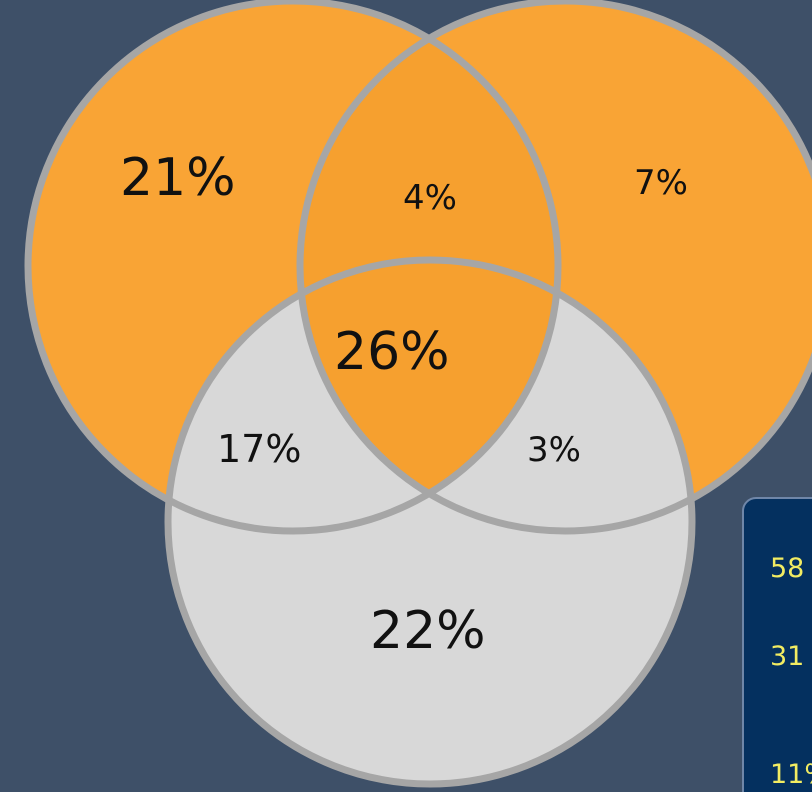 The width and height of the screenshot is (812, 792). Describe the element at coordinates (392, 352) in the screenshot. I see `label-abc: 26%` at that location.